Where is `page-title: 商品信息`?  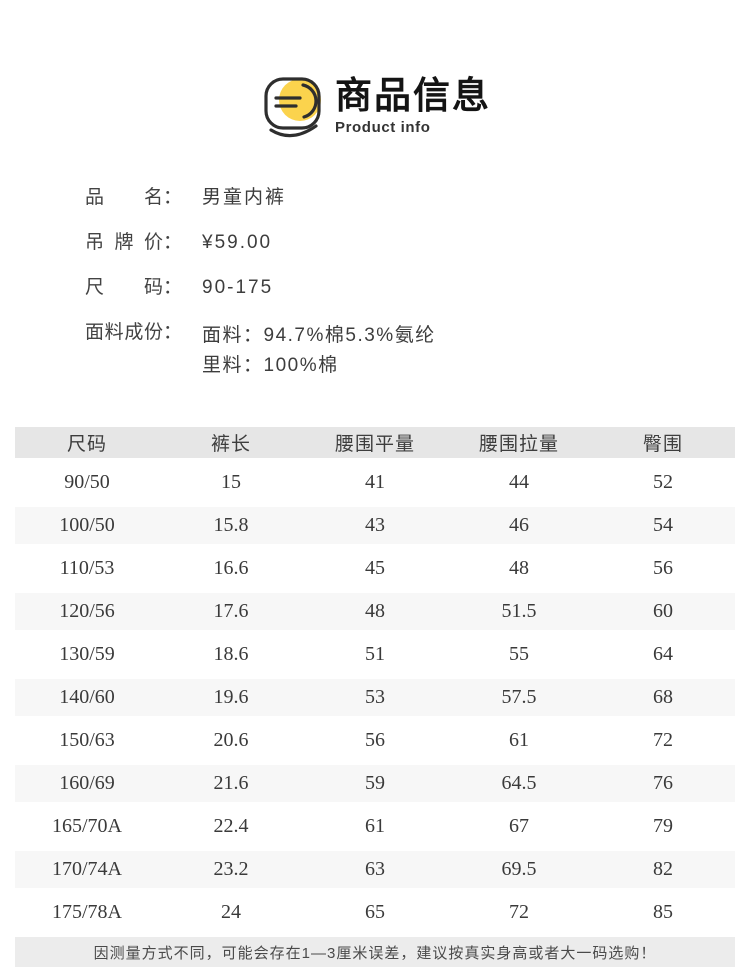
page-title: 商品信息 is located at coordinates (413, 95).